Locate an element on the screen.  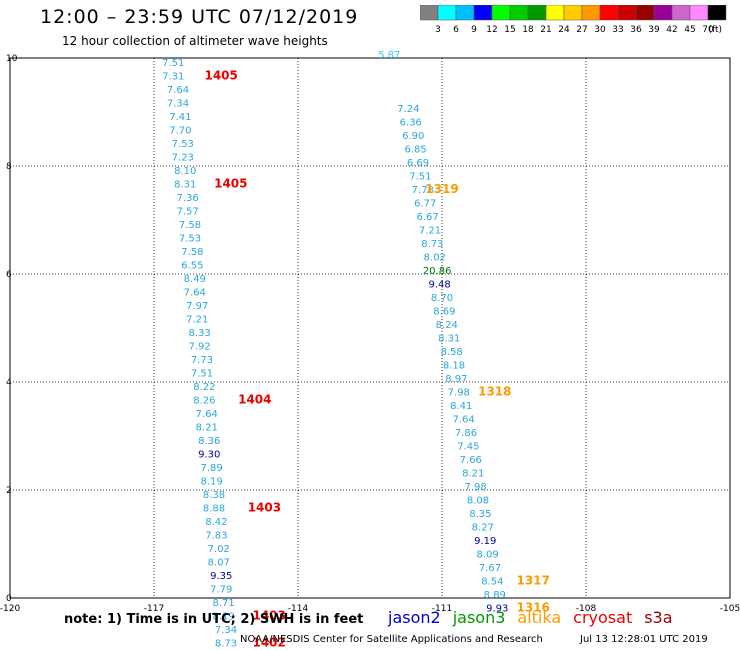
swh-value-label: 9.30 is located at coordinates (209, 455).